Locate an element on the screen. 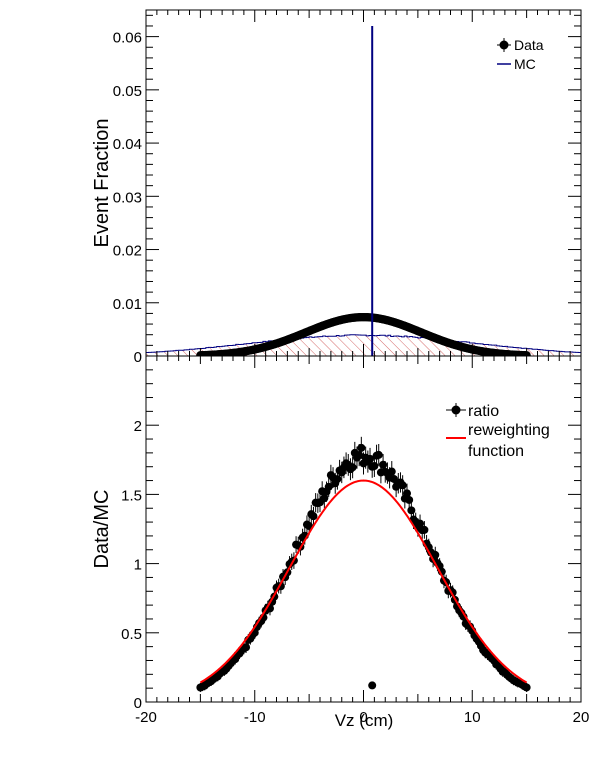 This screenshot has height=772, width=596. legend-data-label: Data is located at coordinates (529, 45).